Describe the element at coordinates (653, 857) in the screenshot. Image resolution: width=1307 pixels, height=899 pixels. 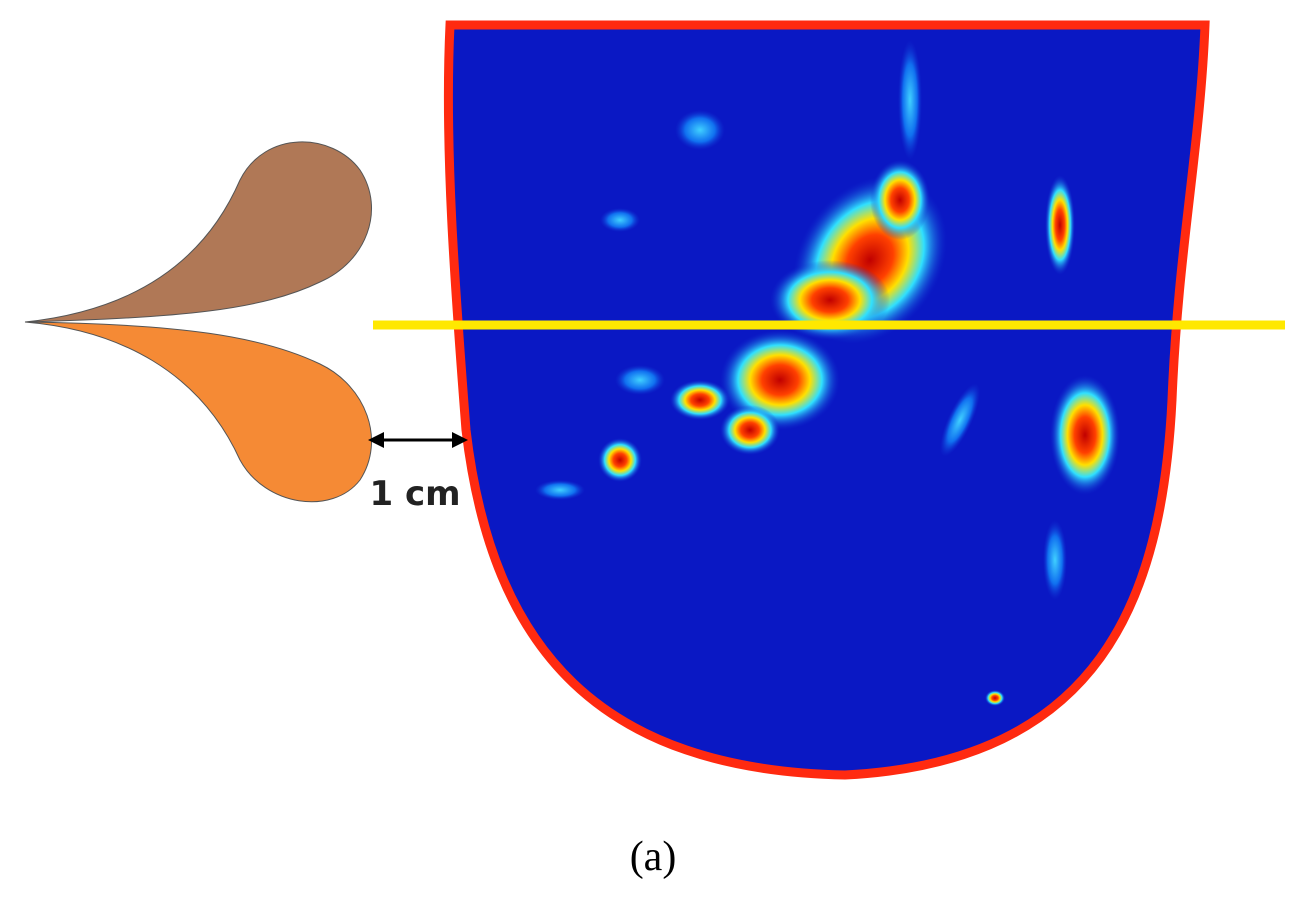
I see `panel-label: (a)` at that location.